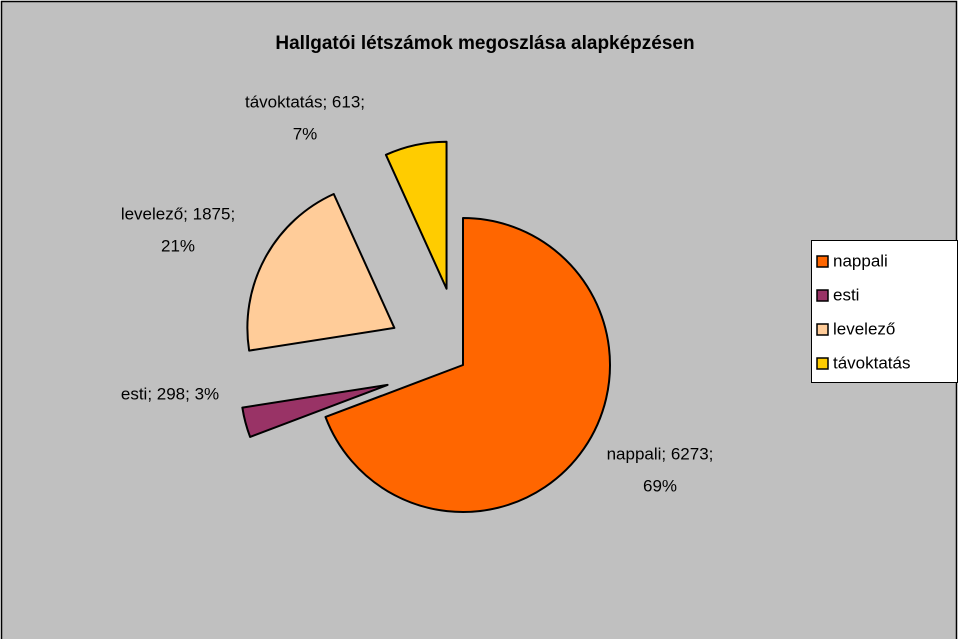 Image resolution: width=961 pixels, height=639 pixels. I want to click on legend-box, so click(884, 311).